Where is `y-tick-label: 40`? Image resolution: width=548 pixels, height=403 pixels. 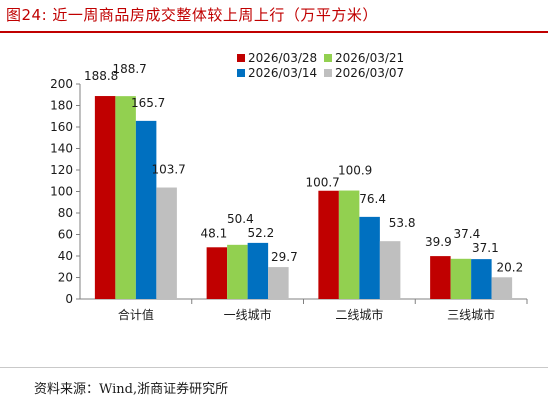 y-tick-label: 40 is located at coordinates (65, 256).